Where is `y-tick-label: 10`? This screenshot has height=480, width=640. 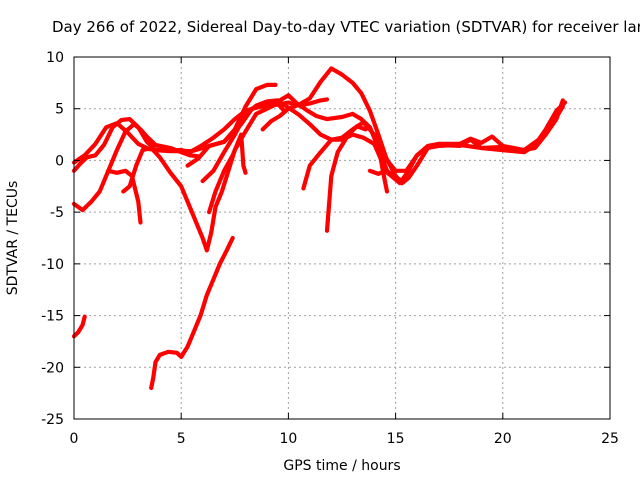
y-tick-label: 10 is located at coordinates (55, 58).